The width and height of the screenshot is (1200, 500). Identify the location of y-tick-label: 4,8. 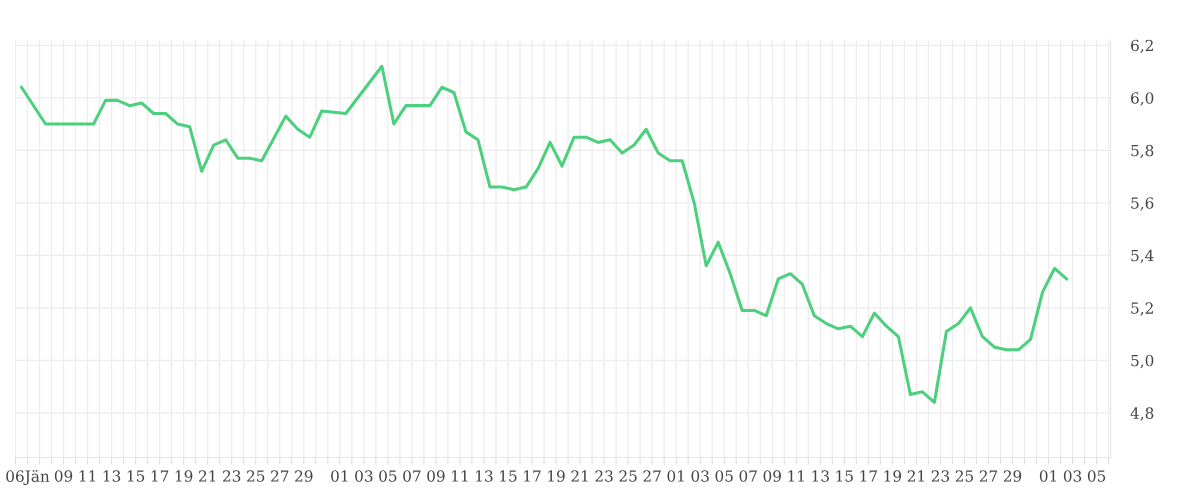
(1142, 414).